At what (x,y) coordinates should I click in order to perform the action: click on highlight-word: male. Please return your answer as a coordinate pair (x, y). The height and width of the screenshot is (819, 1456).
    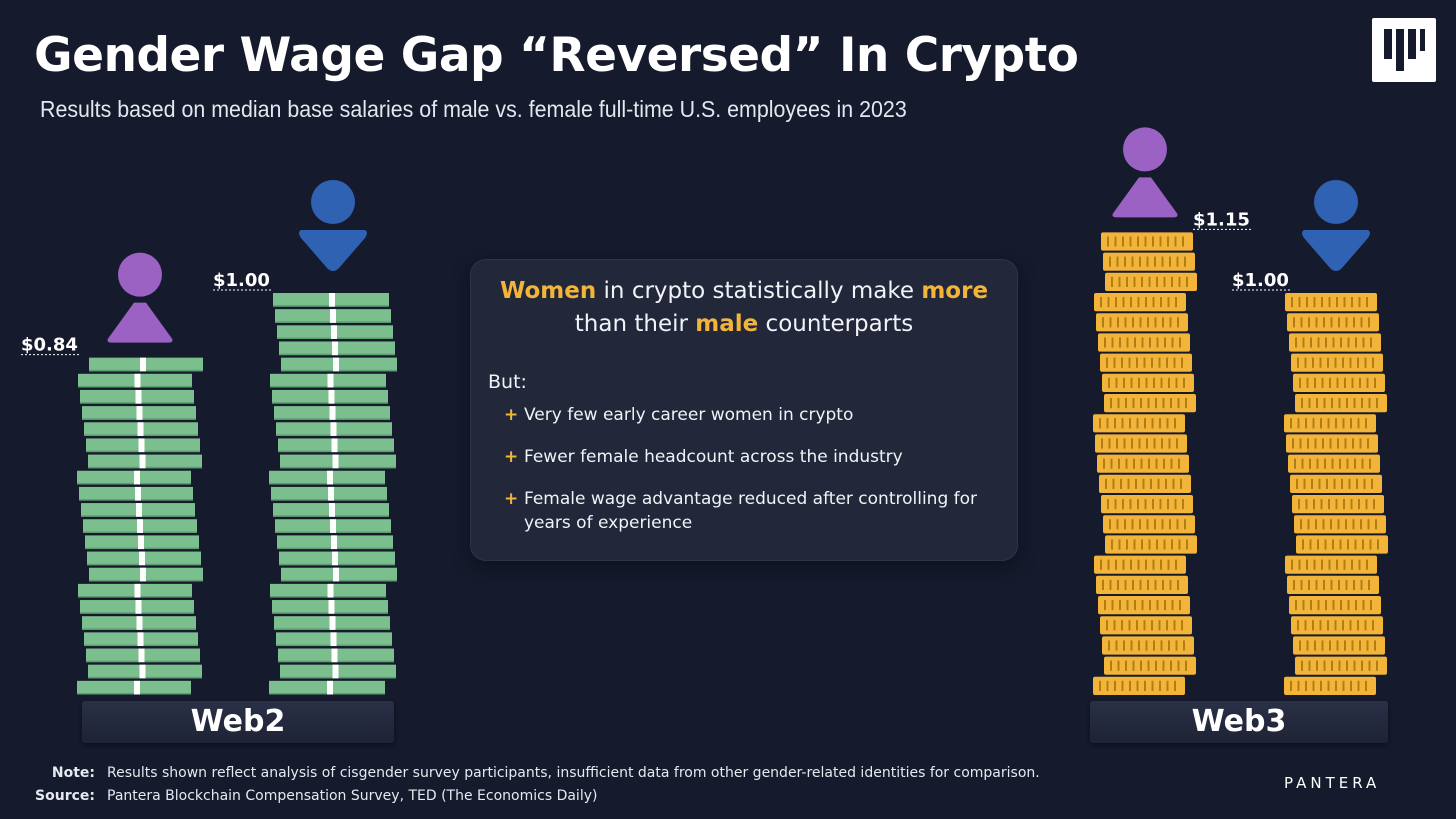
    Looking at the image, I should click on (727, 324).